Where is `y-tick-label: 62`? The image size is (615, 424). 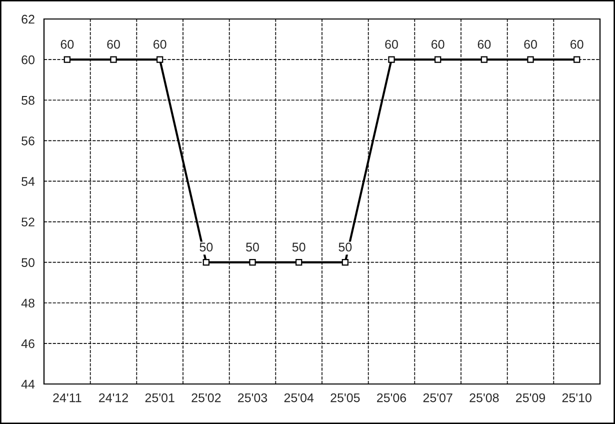 y-tick-label: 62 is located at coordinates (28, 19).